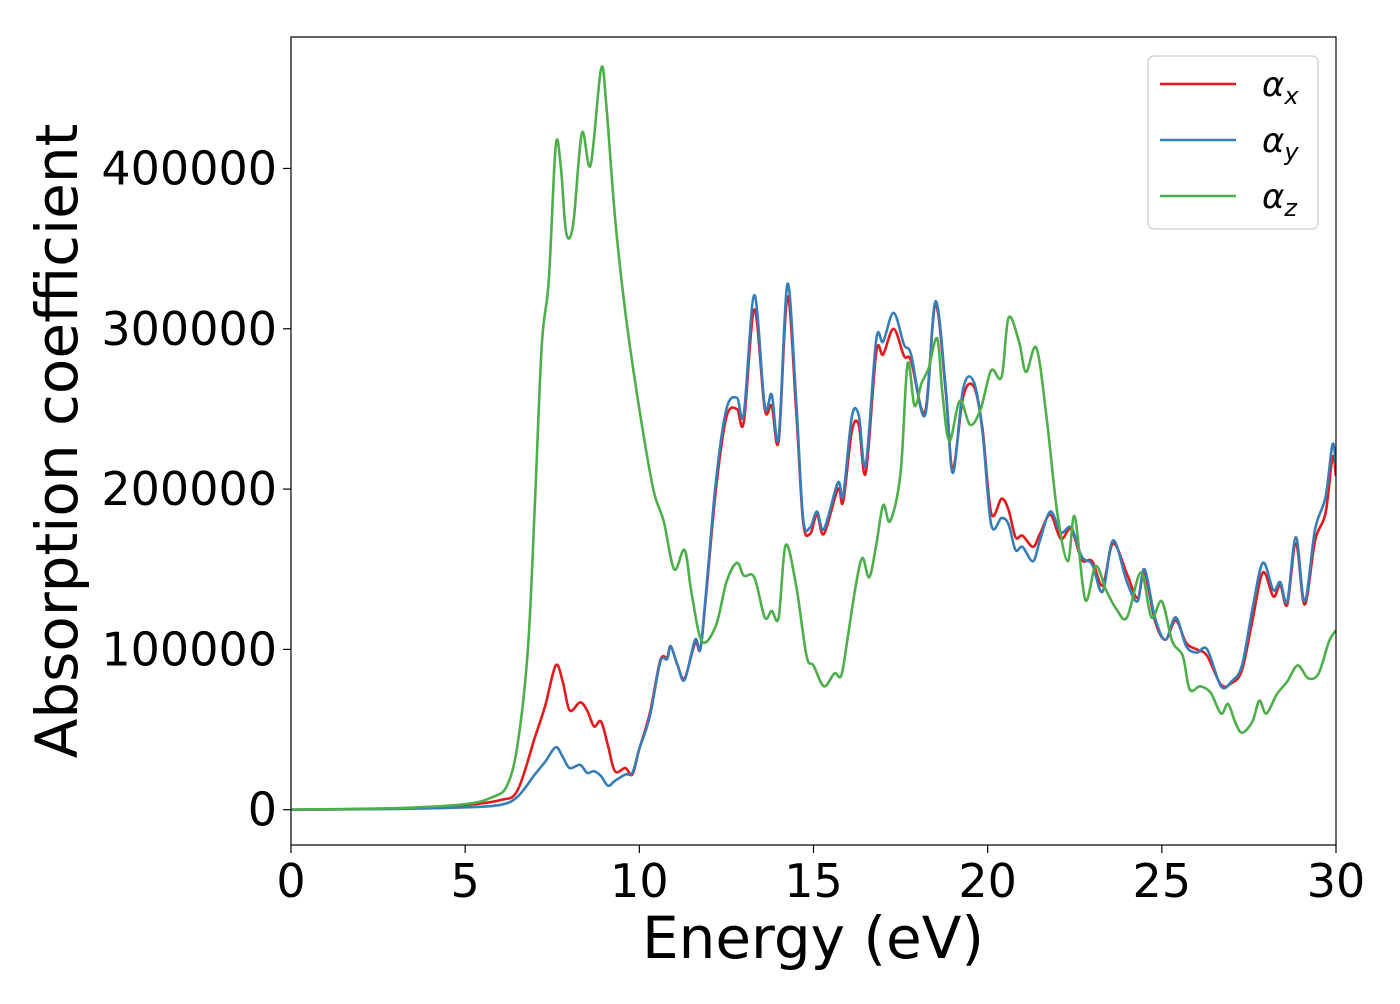 The height and width of the screenshot is (1004, 1400). I want to click on x-tick-label: 0, so click(290, 881).